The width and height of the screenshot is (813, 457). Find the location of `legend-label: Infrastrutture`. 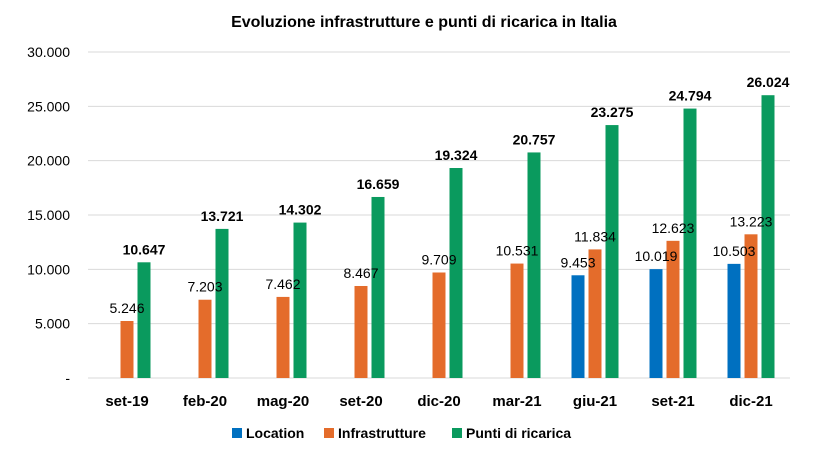

legend-label: Infrastrutture is located at coordinates (382, 433).